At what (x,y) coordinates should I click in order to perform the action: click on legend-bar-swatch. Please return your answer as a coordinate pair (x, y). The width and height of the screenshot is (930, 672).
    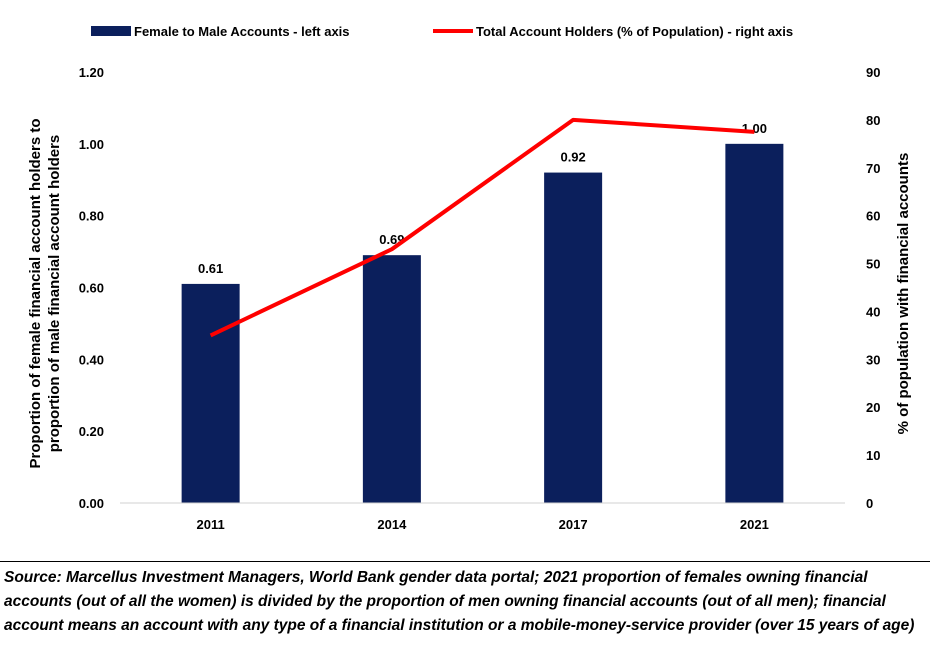
    Looking at the image, I should click on (111, 31).